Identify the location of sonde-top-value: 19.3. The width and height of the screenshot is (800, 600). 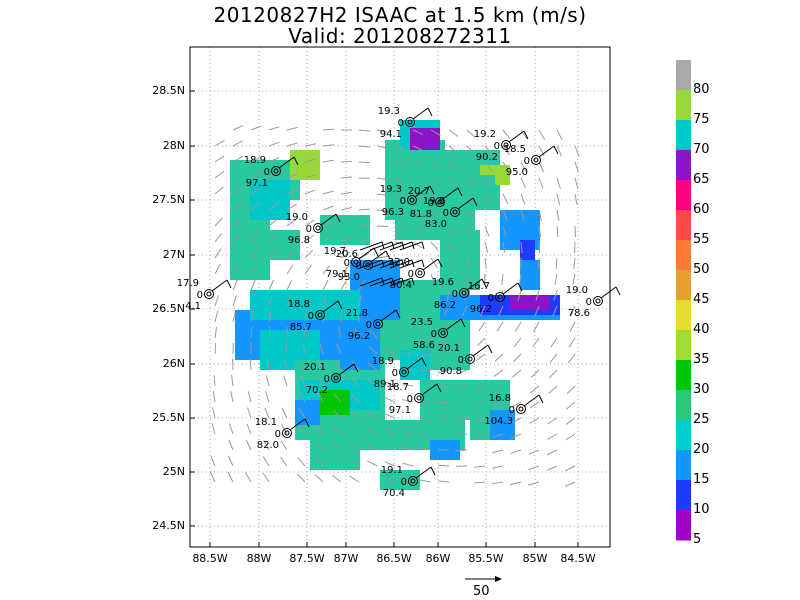
(389, 111).